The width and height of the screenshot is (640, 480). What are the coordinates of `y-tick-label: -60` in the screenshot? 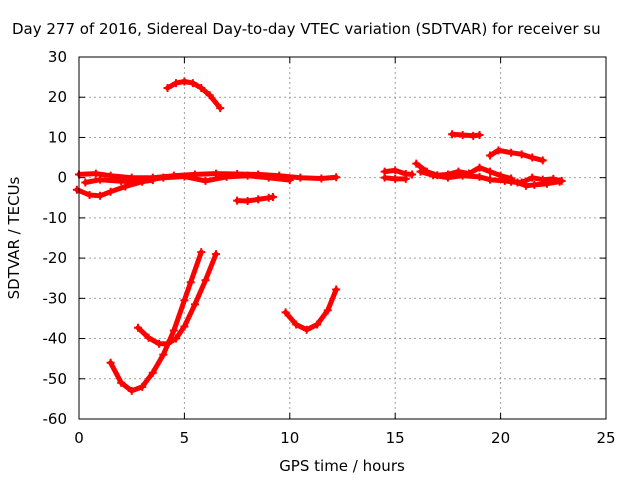 It's located at (55, 419).